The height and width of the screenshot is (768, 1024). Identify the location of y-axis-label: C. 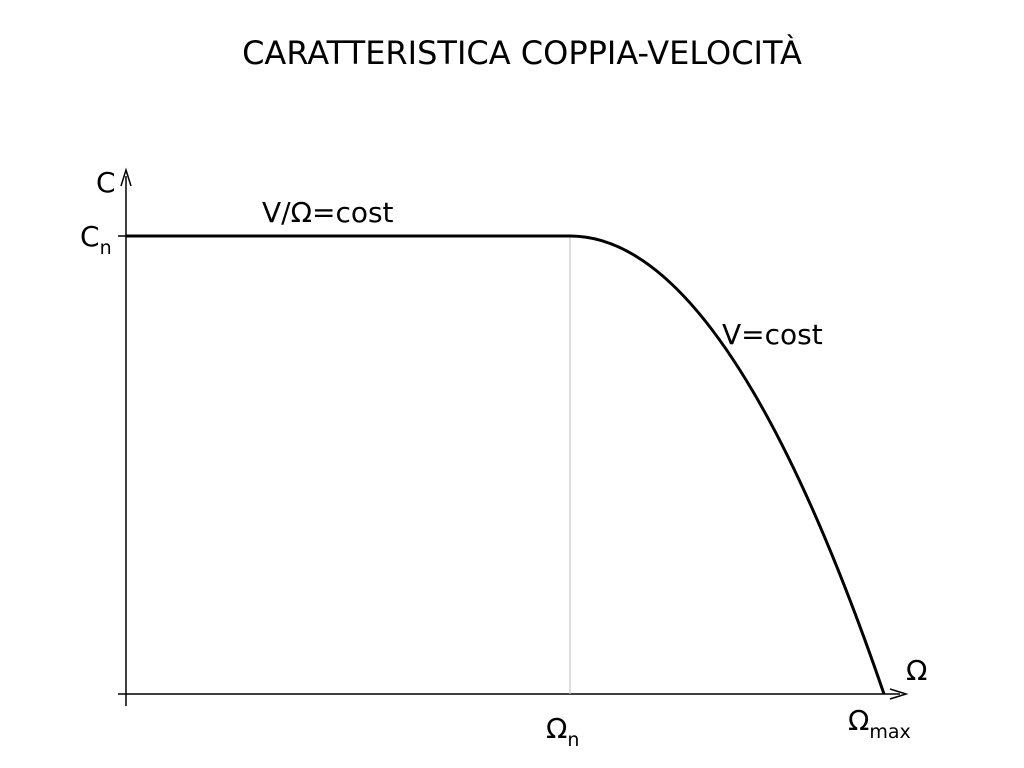
(106, 182).